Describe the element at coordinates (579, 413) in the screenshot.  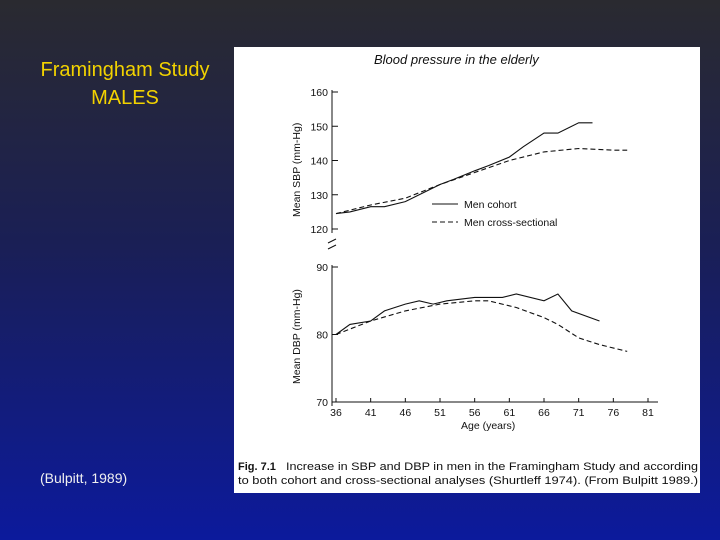
I see `x-tick-label: 71` at that location.